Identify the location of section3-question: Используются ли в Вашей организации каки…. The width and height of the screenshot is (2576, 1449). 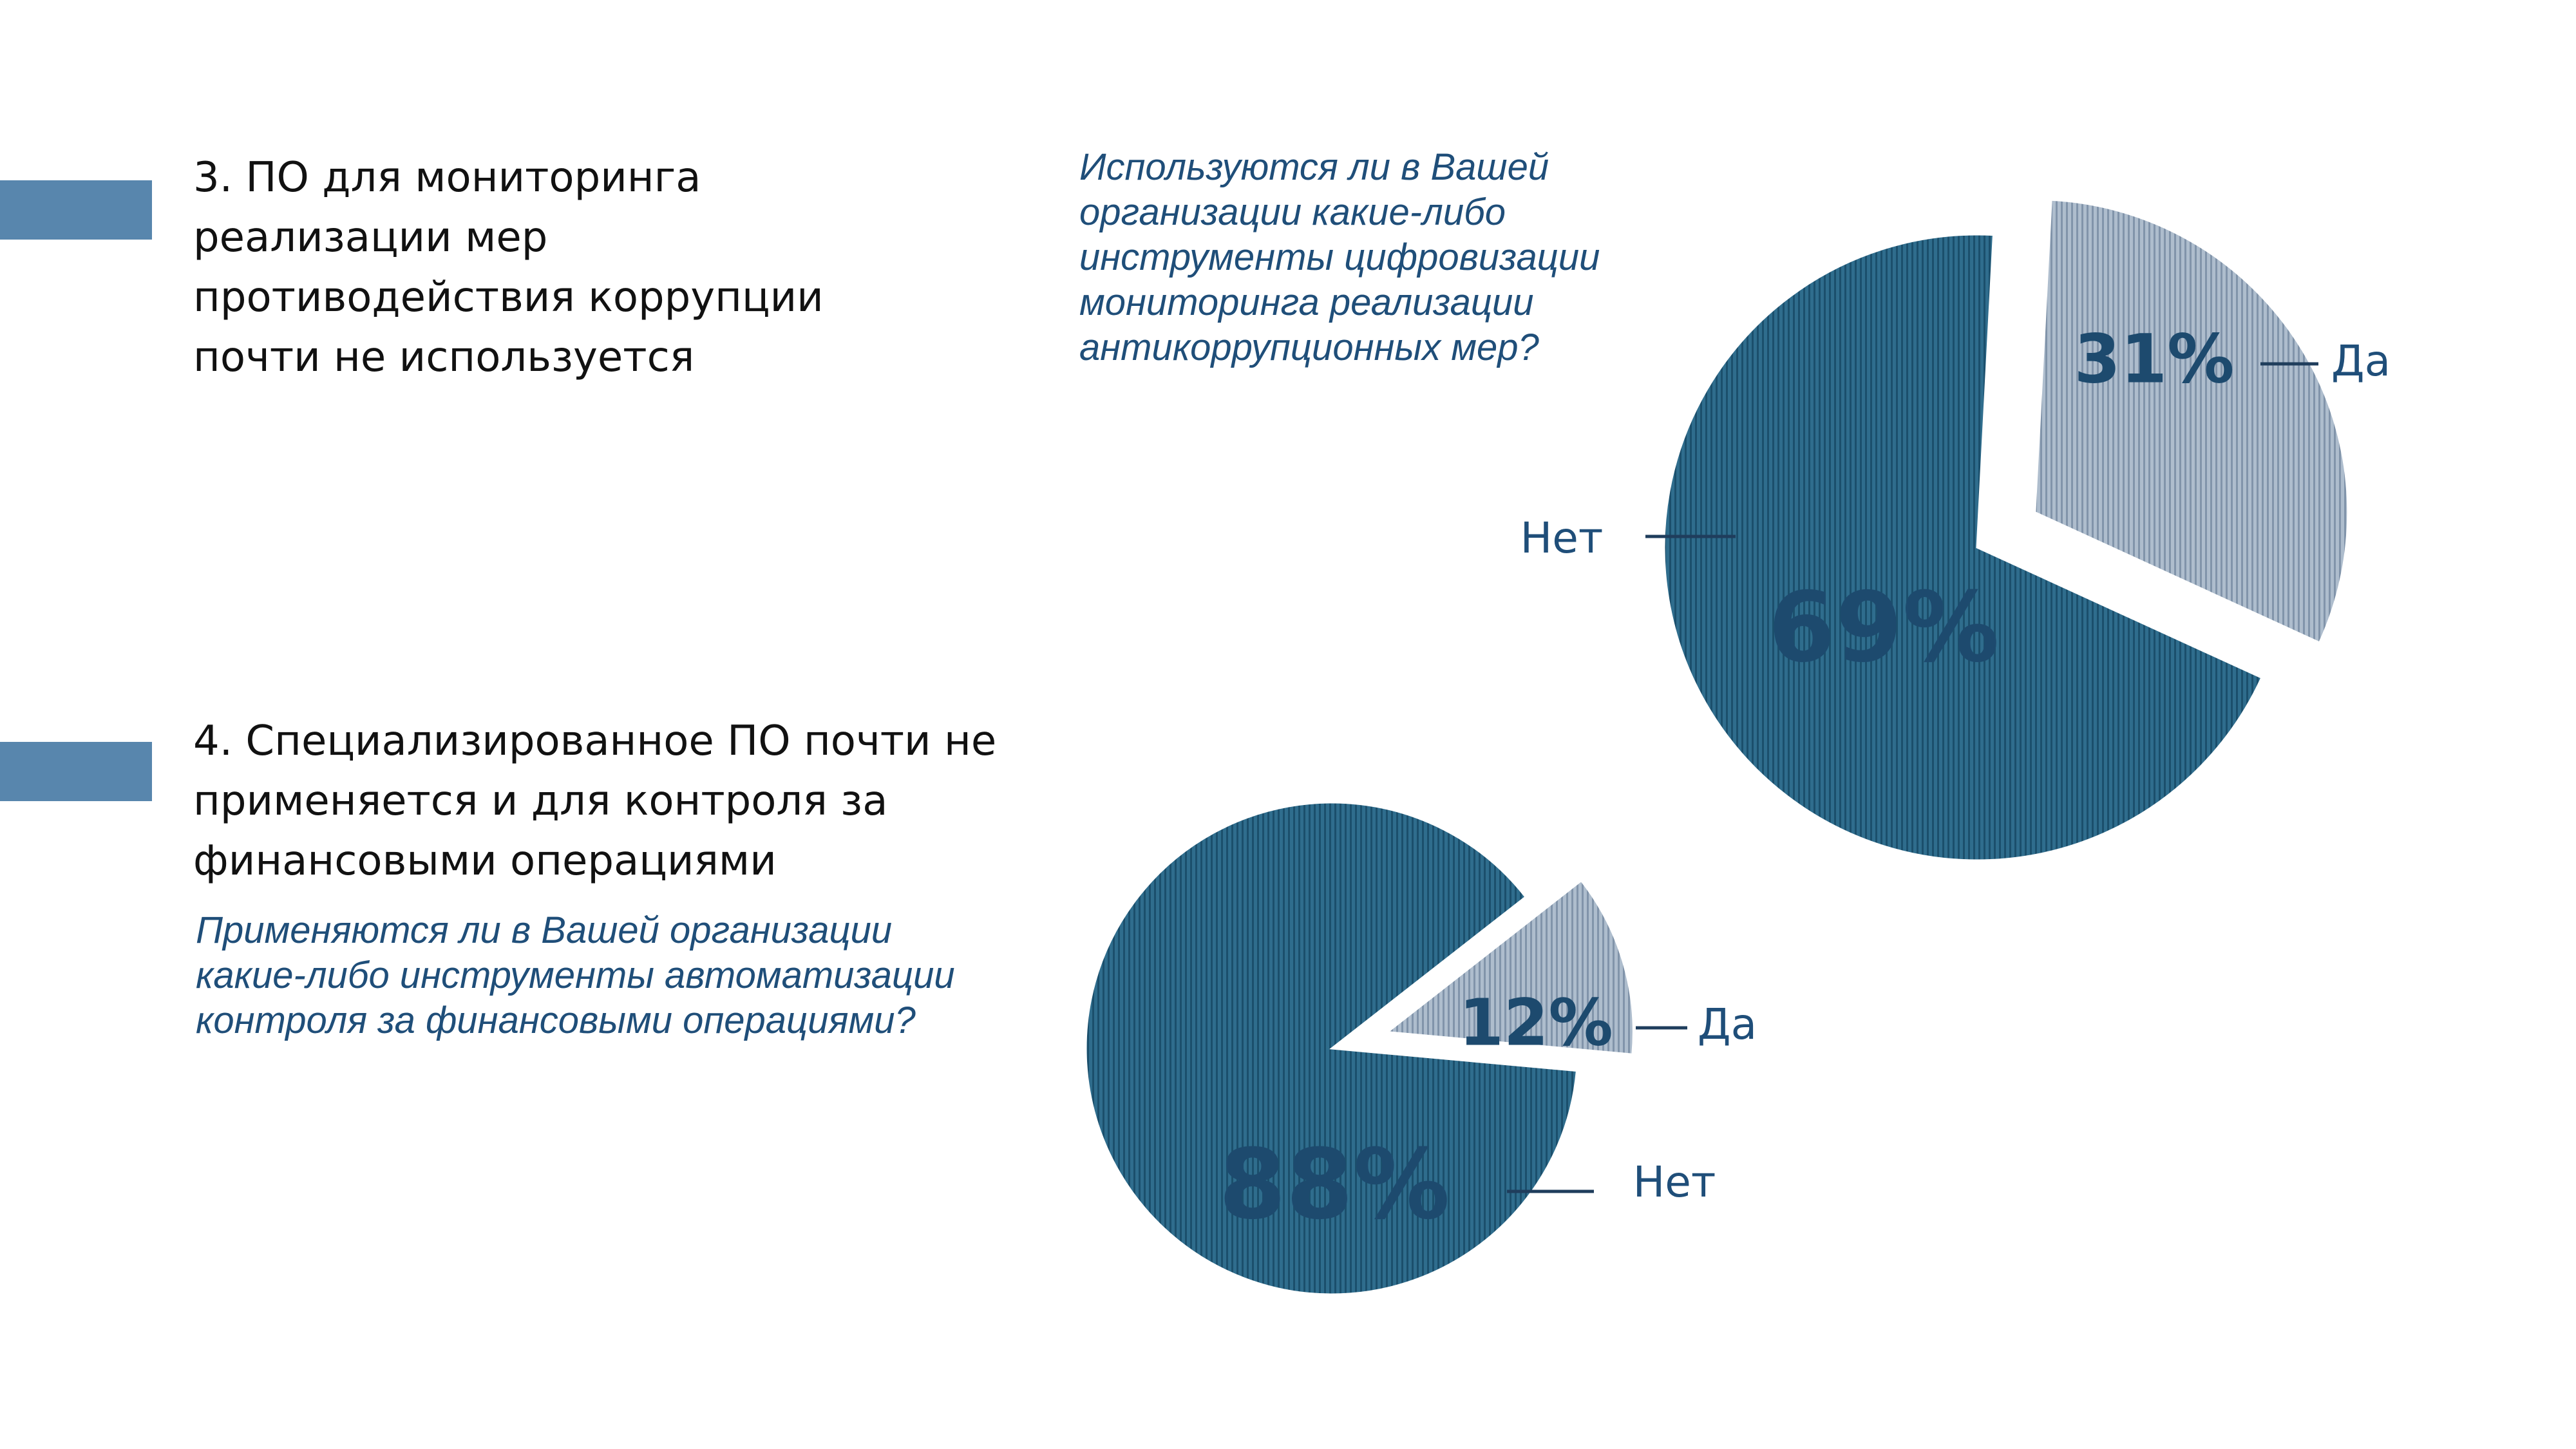
(1339, 257).